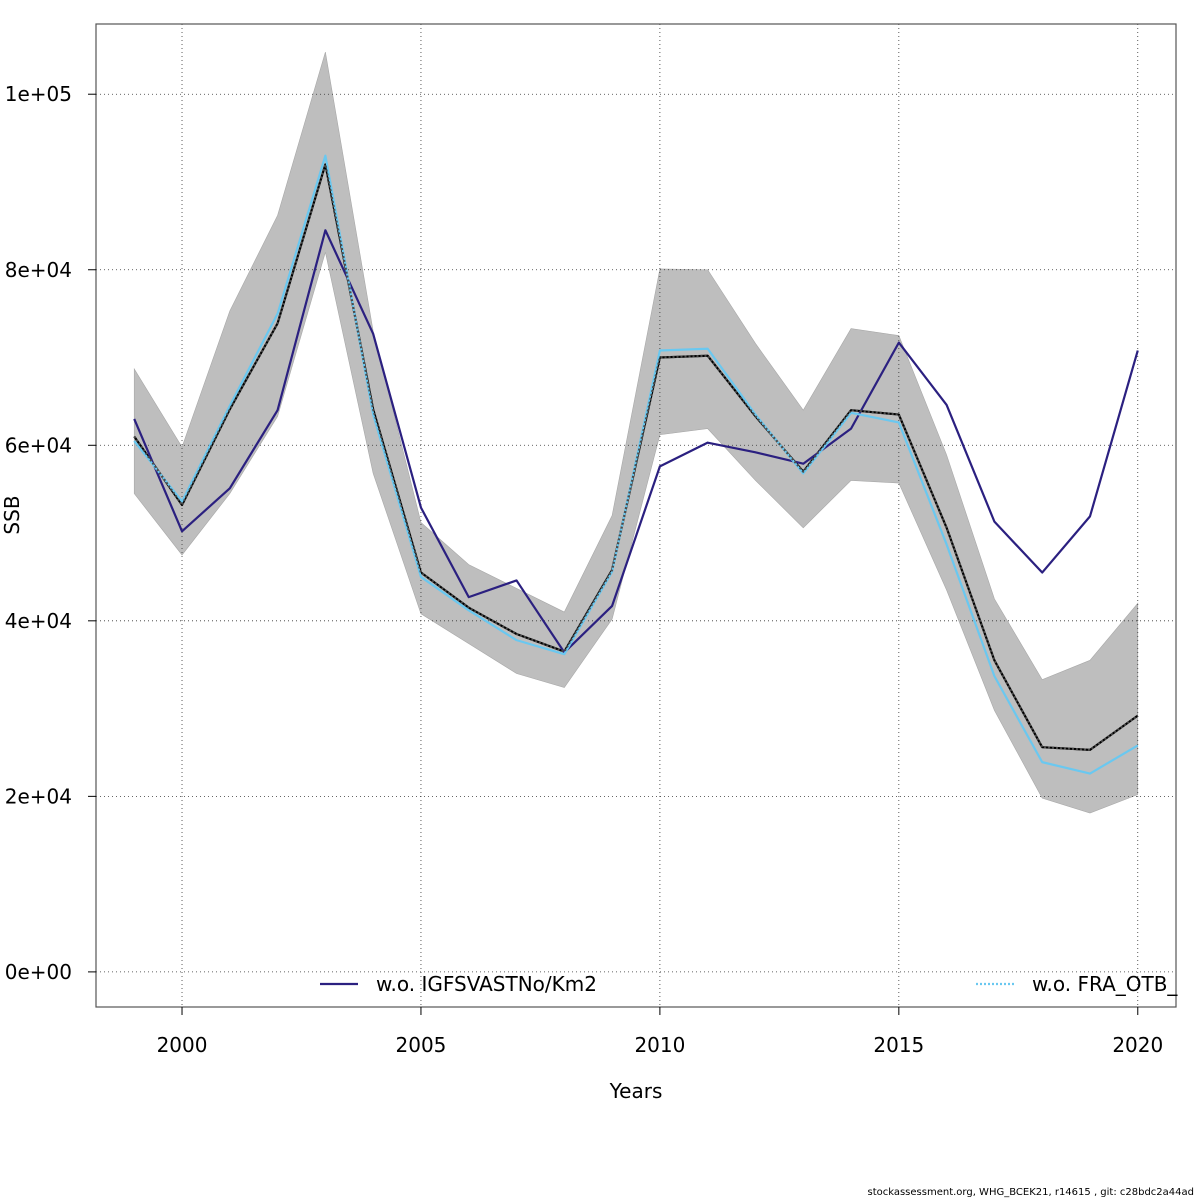 Image resolution: width=1200 pixels, height=1200 pixels. What do you see at coordinates (1137, 1045) in the screenshot?
I see `x-tick-label: 2020` at bounding box center [1137, 1045].